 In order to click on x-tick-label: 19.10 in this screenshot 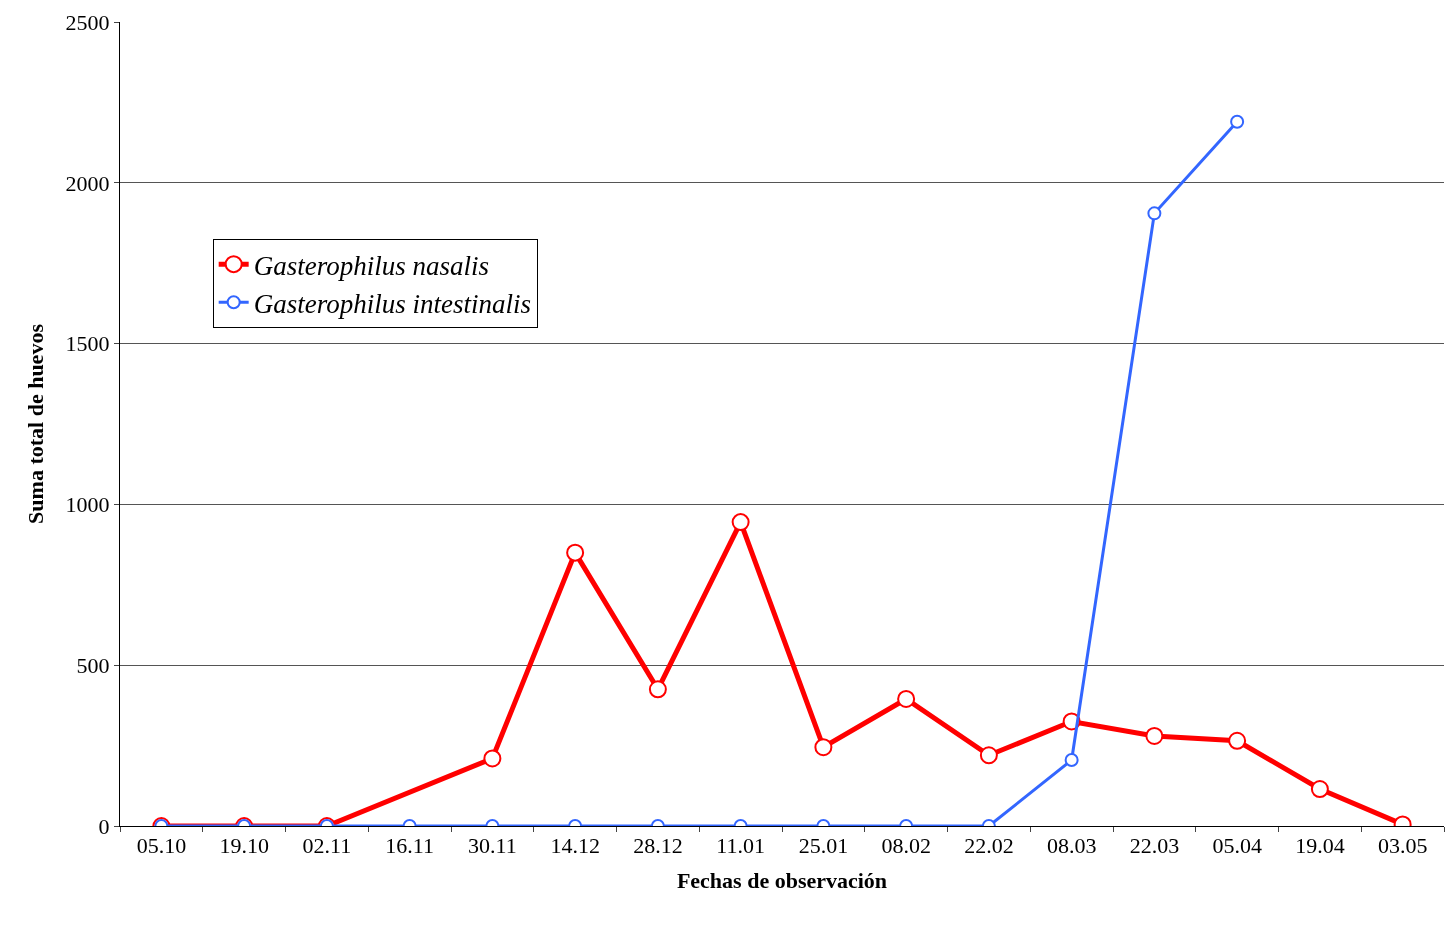, I will do `click(244, 846)`.